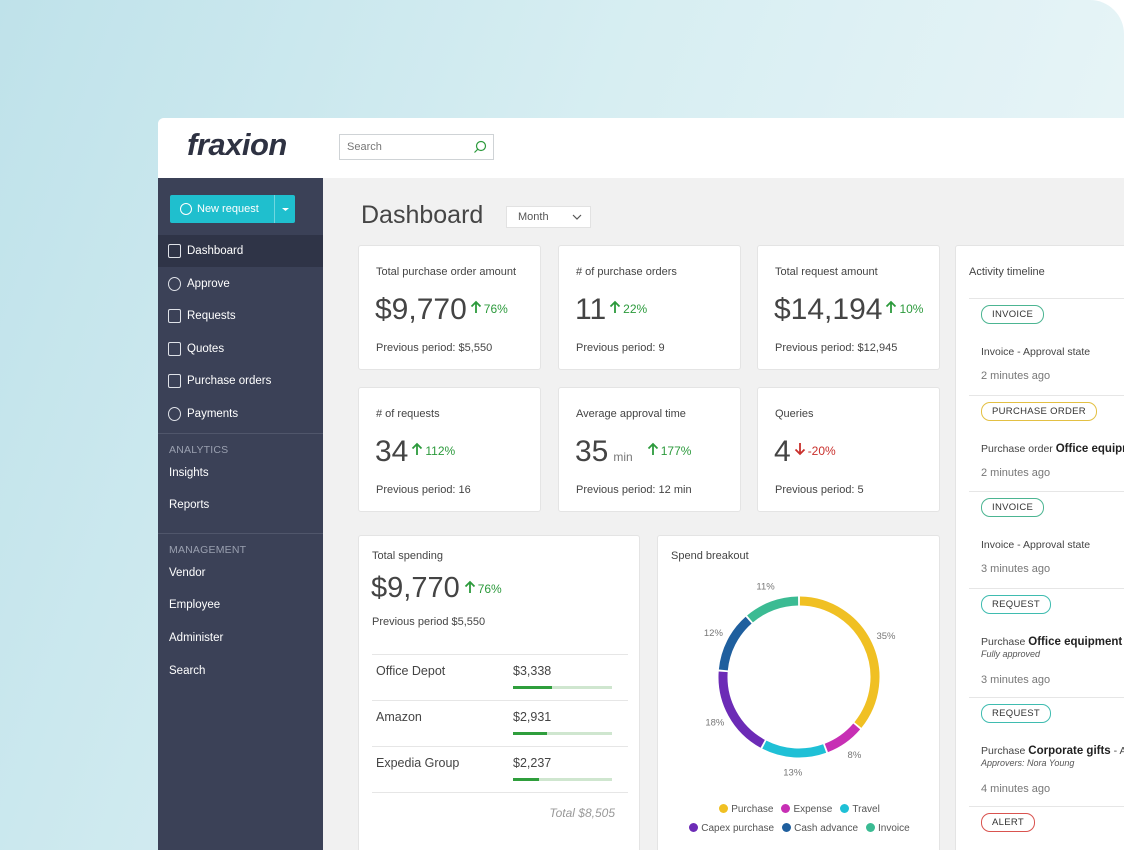 The image size is (1124, 850). Describe the element at coordinates (215, 251) in the screenshot. I see `nav-label: Dashboard` at that location.